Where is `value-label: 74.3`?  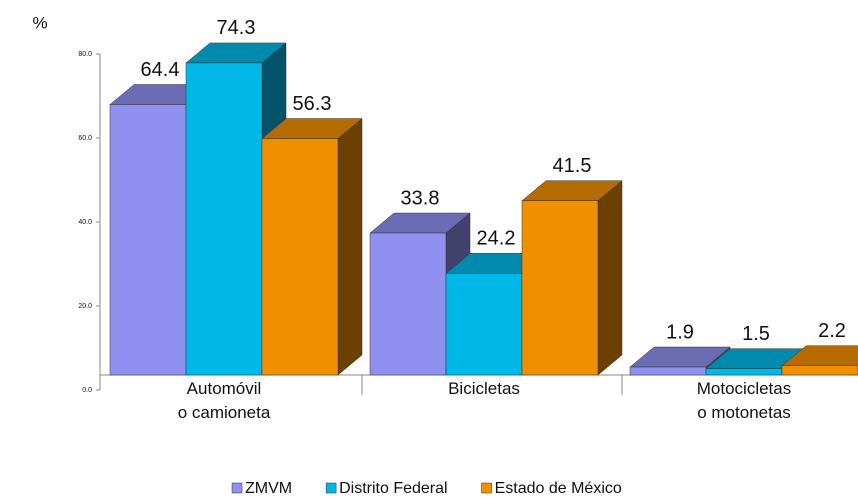
value-label: 74.3 is located at coordinates (236, 28).